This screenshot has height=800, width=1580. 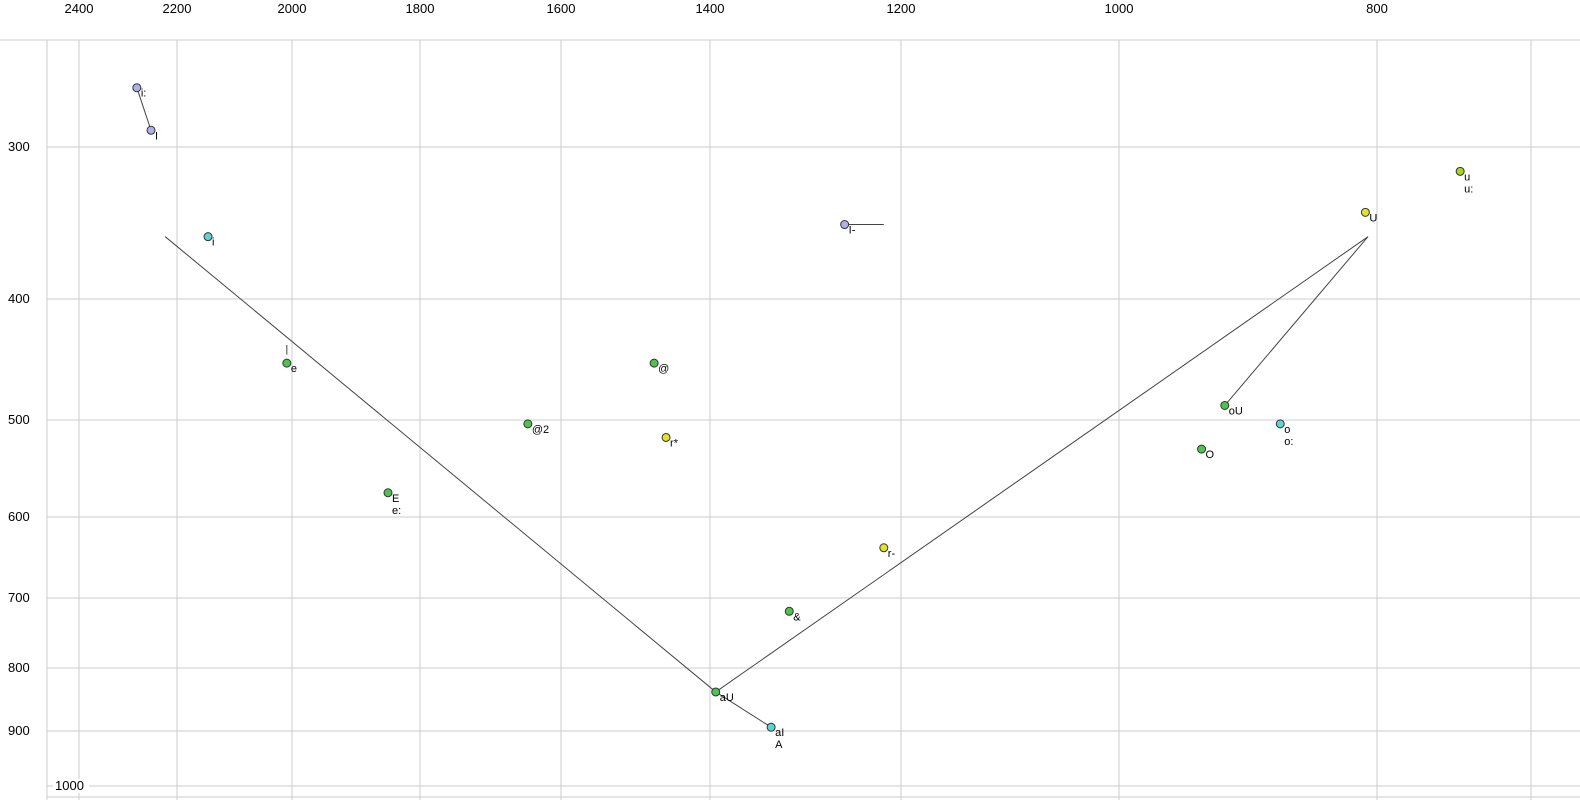 I want to click on data-point-E, so click(x=388, y=493).